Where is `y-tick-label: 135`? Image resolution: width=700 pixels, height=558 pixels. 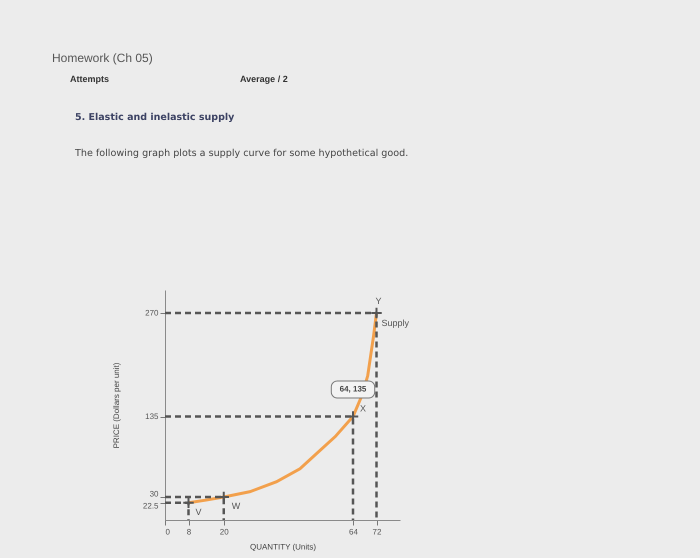
y-tick-label: 135 is located at coordinates (152, 416).